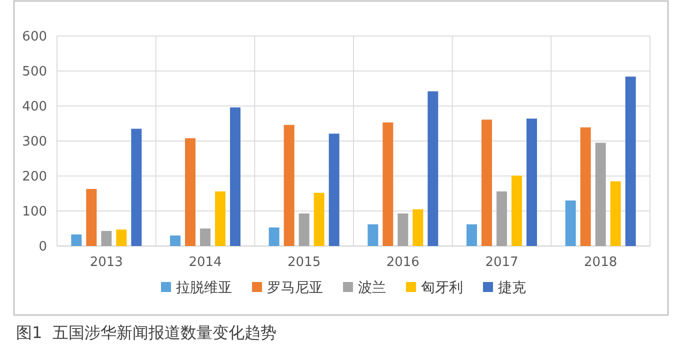 The width and height of the screenshot is (695, 353). I want to click on y-tick-label: 600, so click(34, 37).